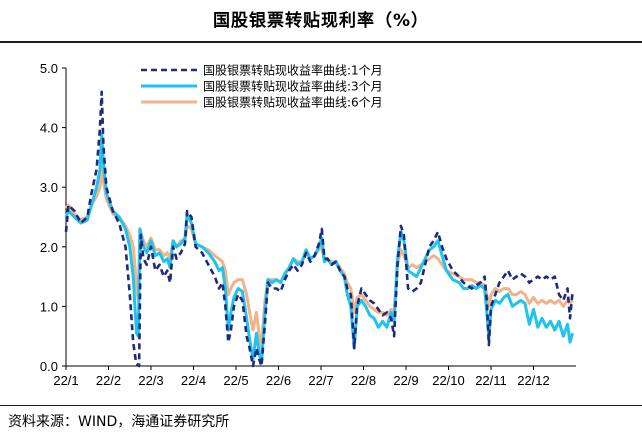 Image resolution: width=642 pixels, height=437 pixels. I want to click on x-tick-label: 22/4, so click(193, 380).